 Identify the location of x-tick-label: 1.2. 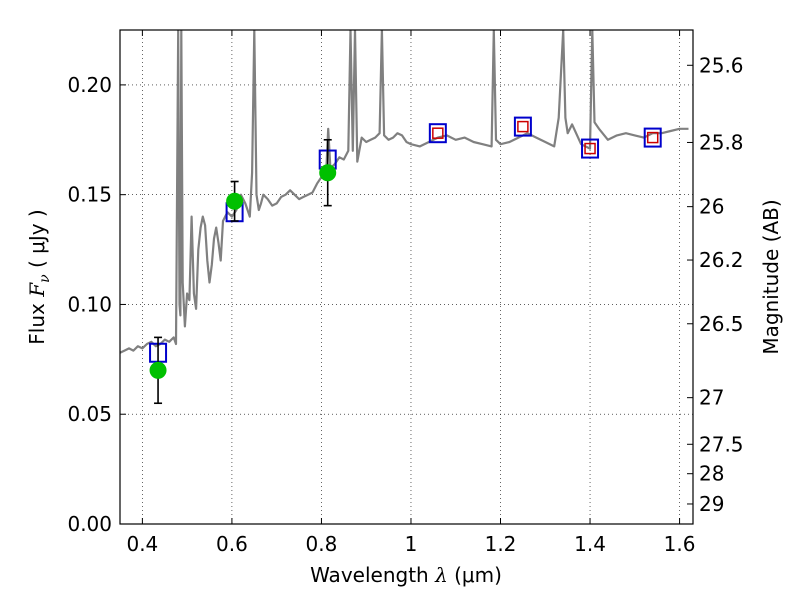
(501, 544).